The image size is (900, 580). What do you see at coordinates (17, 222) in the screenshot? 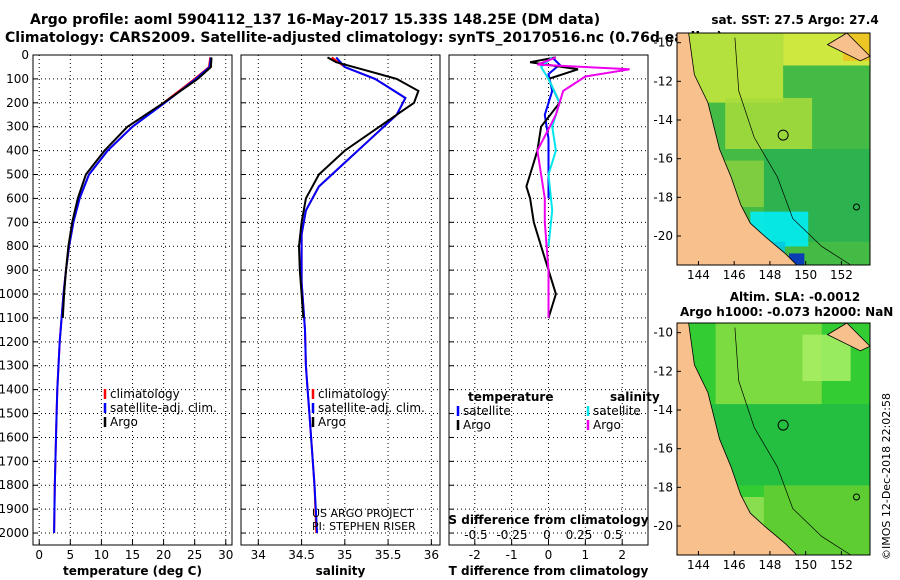
I see `ytick-label: 700` at bounding box center [17, 222].